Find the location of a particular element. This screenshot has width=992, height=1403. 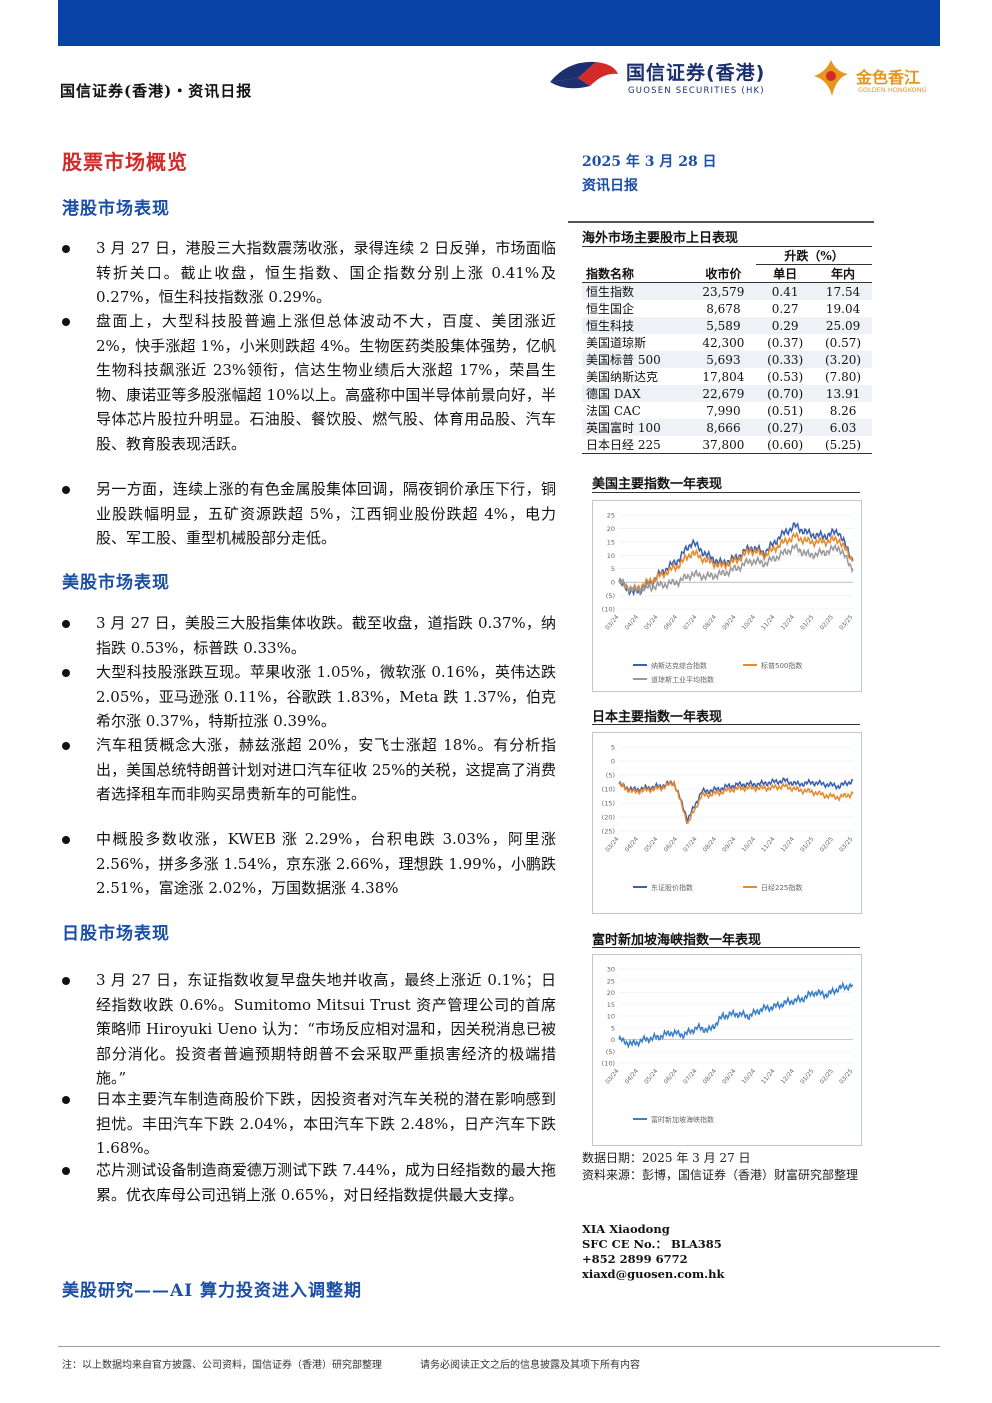

y-tick-label: 0 is located at coordinates (613, 1040).